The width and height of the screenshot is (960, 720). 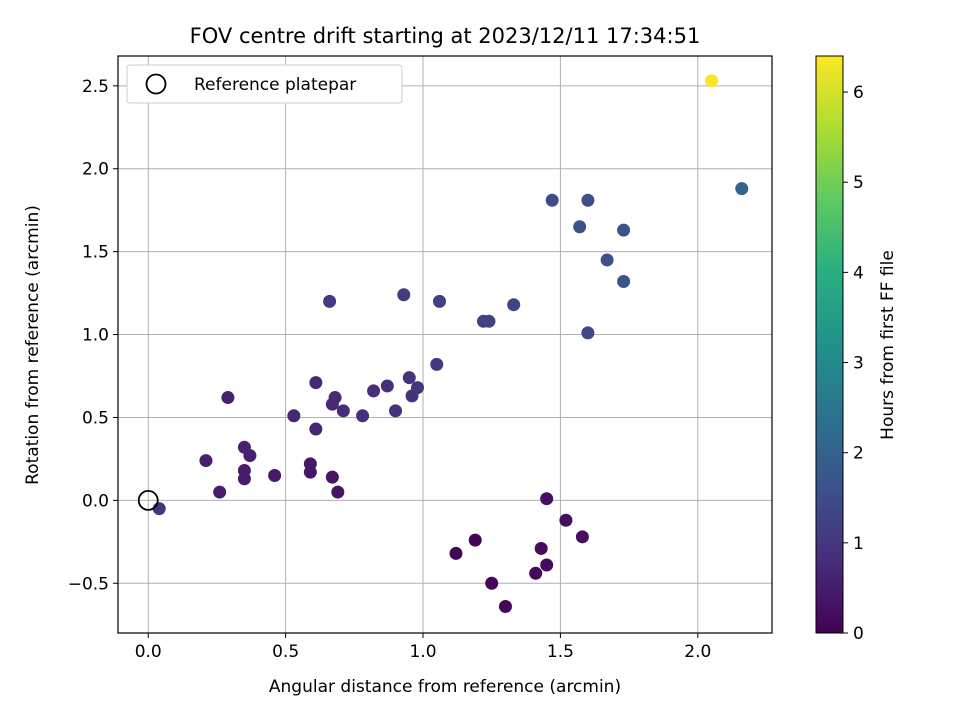 I want to click on legend-box, so click(x=264, y=84).